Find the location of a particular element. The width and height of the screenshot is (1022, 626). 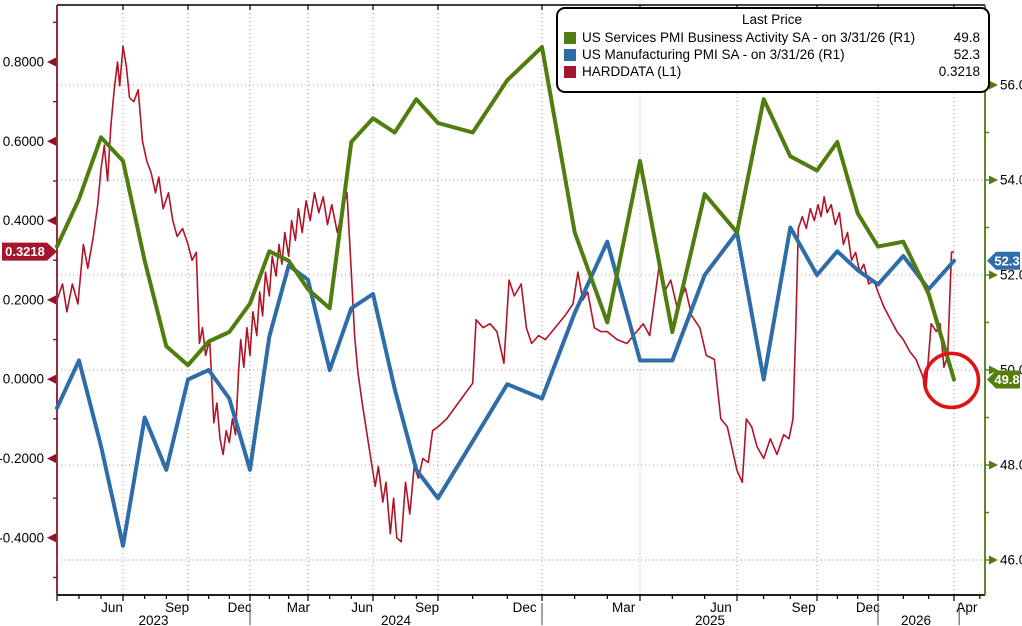

right-badge-value: 49.8 is located at coordinates (1006, 379).